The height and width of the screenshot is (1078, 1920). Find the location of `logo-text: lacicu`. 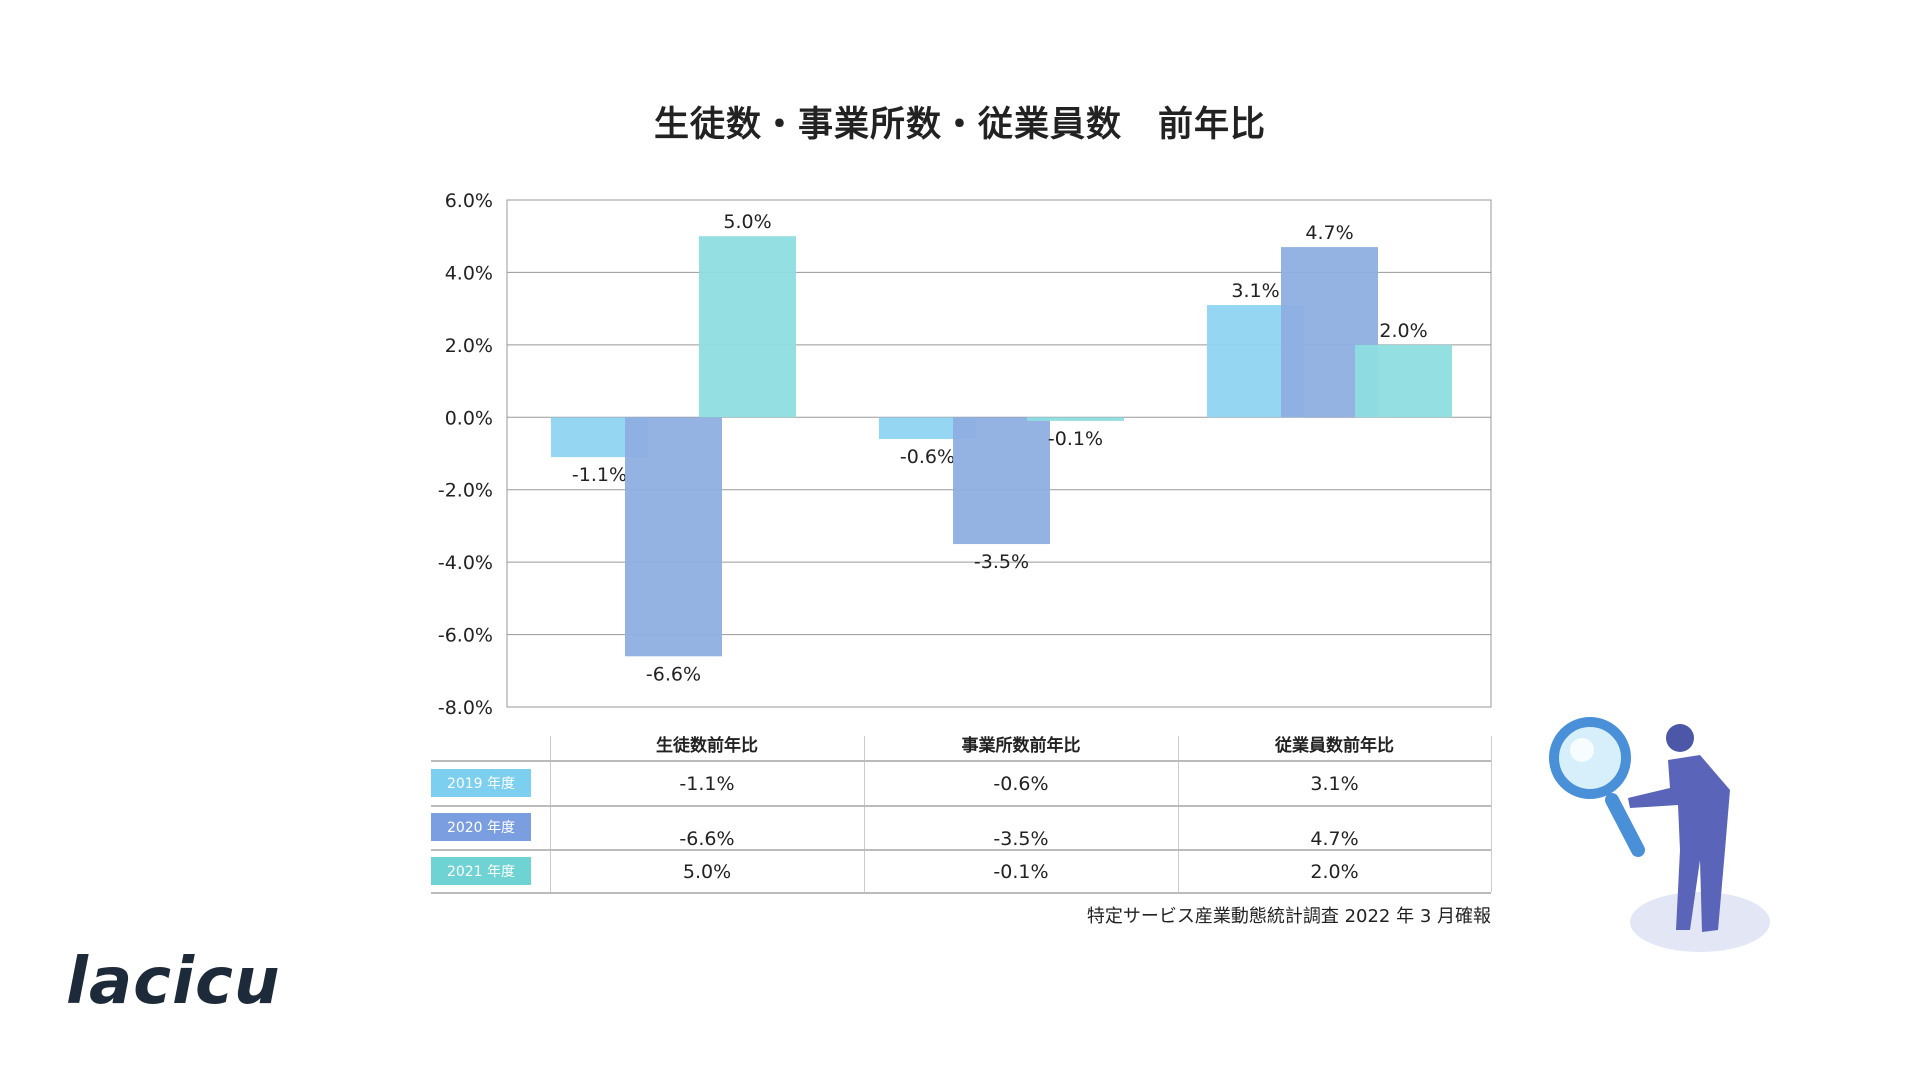

logo-text: lacicu is located at coordinates (173, 982).